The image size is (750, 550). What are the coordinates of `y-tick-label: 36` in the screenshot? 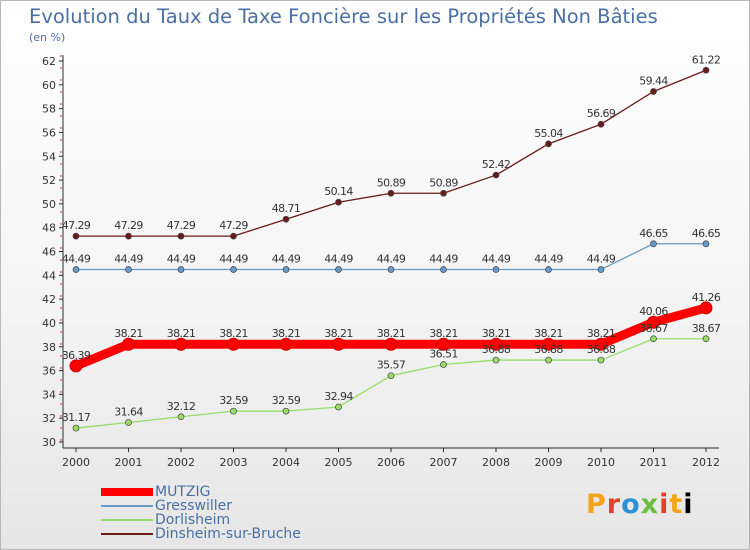 It's located at (49, 371).